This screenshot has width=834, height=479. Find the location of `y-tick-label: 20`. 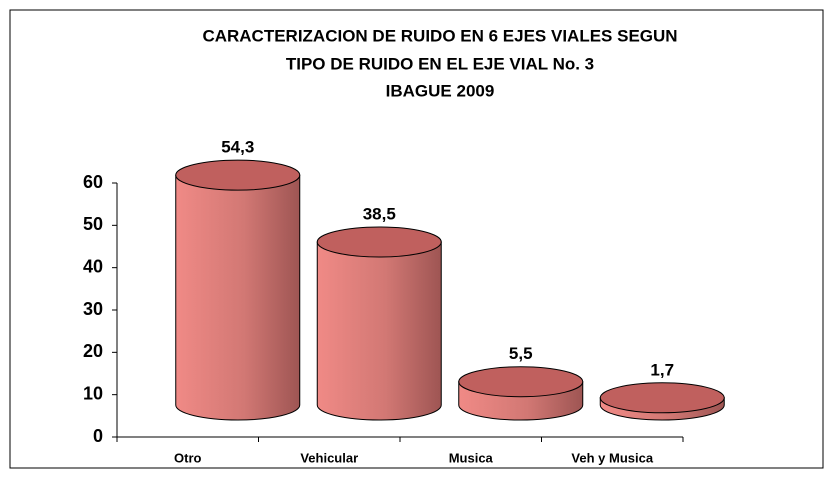

y-tick-label: 20 is located at coordinates (93, 351).